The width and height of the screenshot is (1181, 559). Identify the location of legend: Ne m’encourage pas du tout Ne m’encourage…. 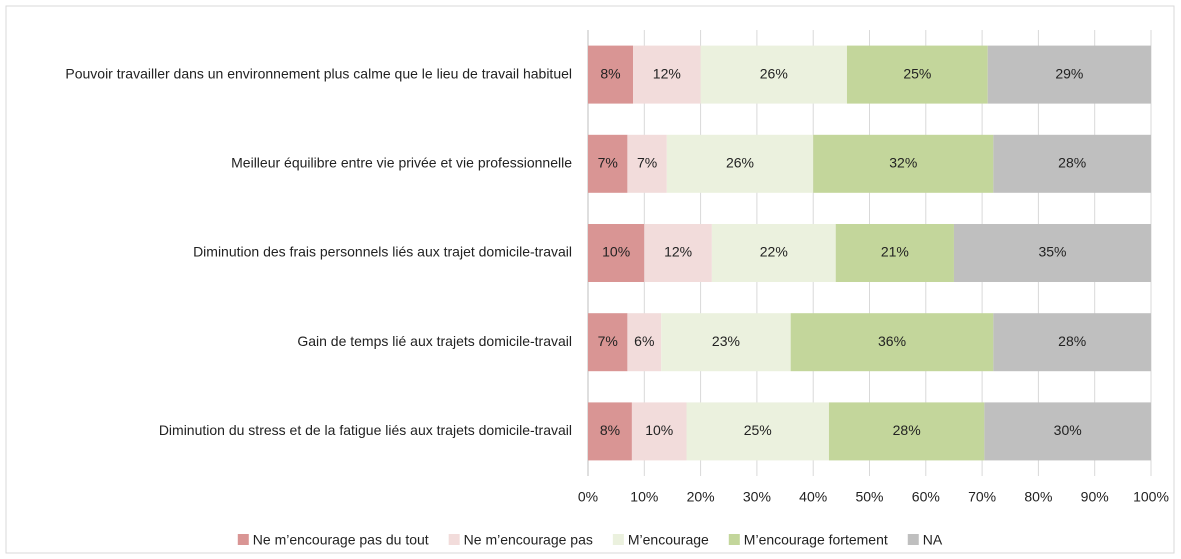
(590, 540).